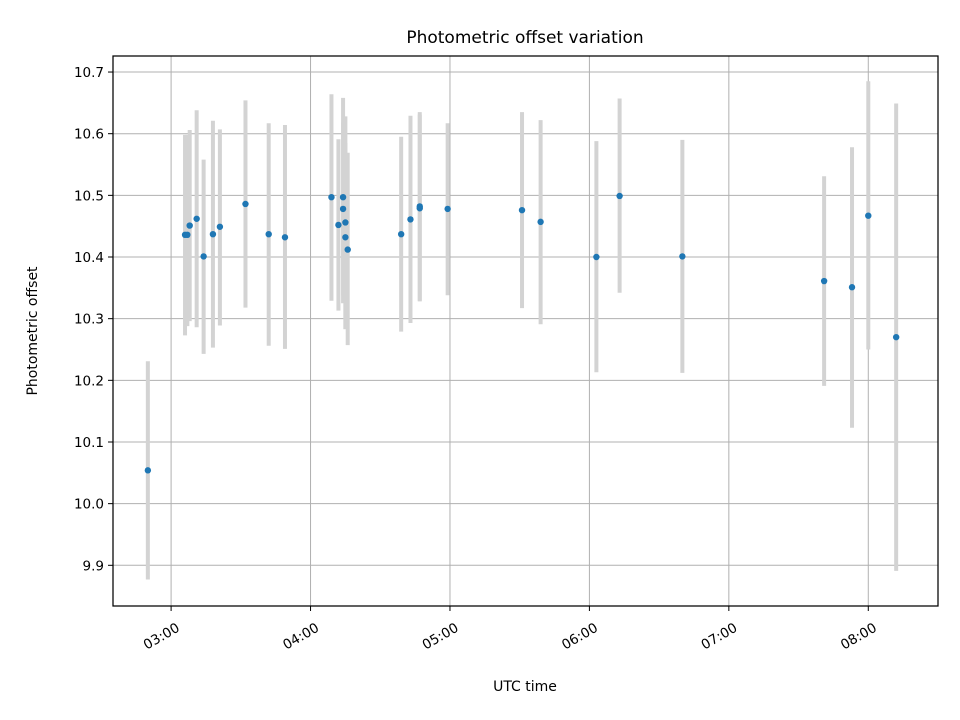 This screenshot has height=720, width=960. I want to click on y-tick-label: 10.4, so click(89, 258).